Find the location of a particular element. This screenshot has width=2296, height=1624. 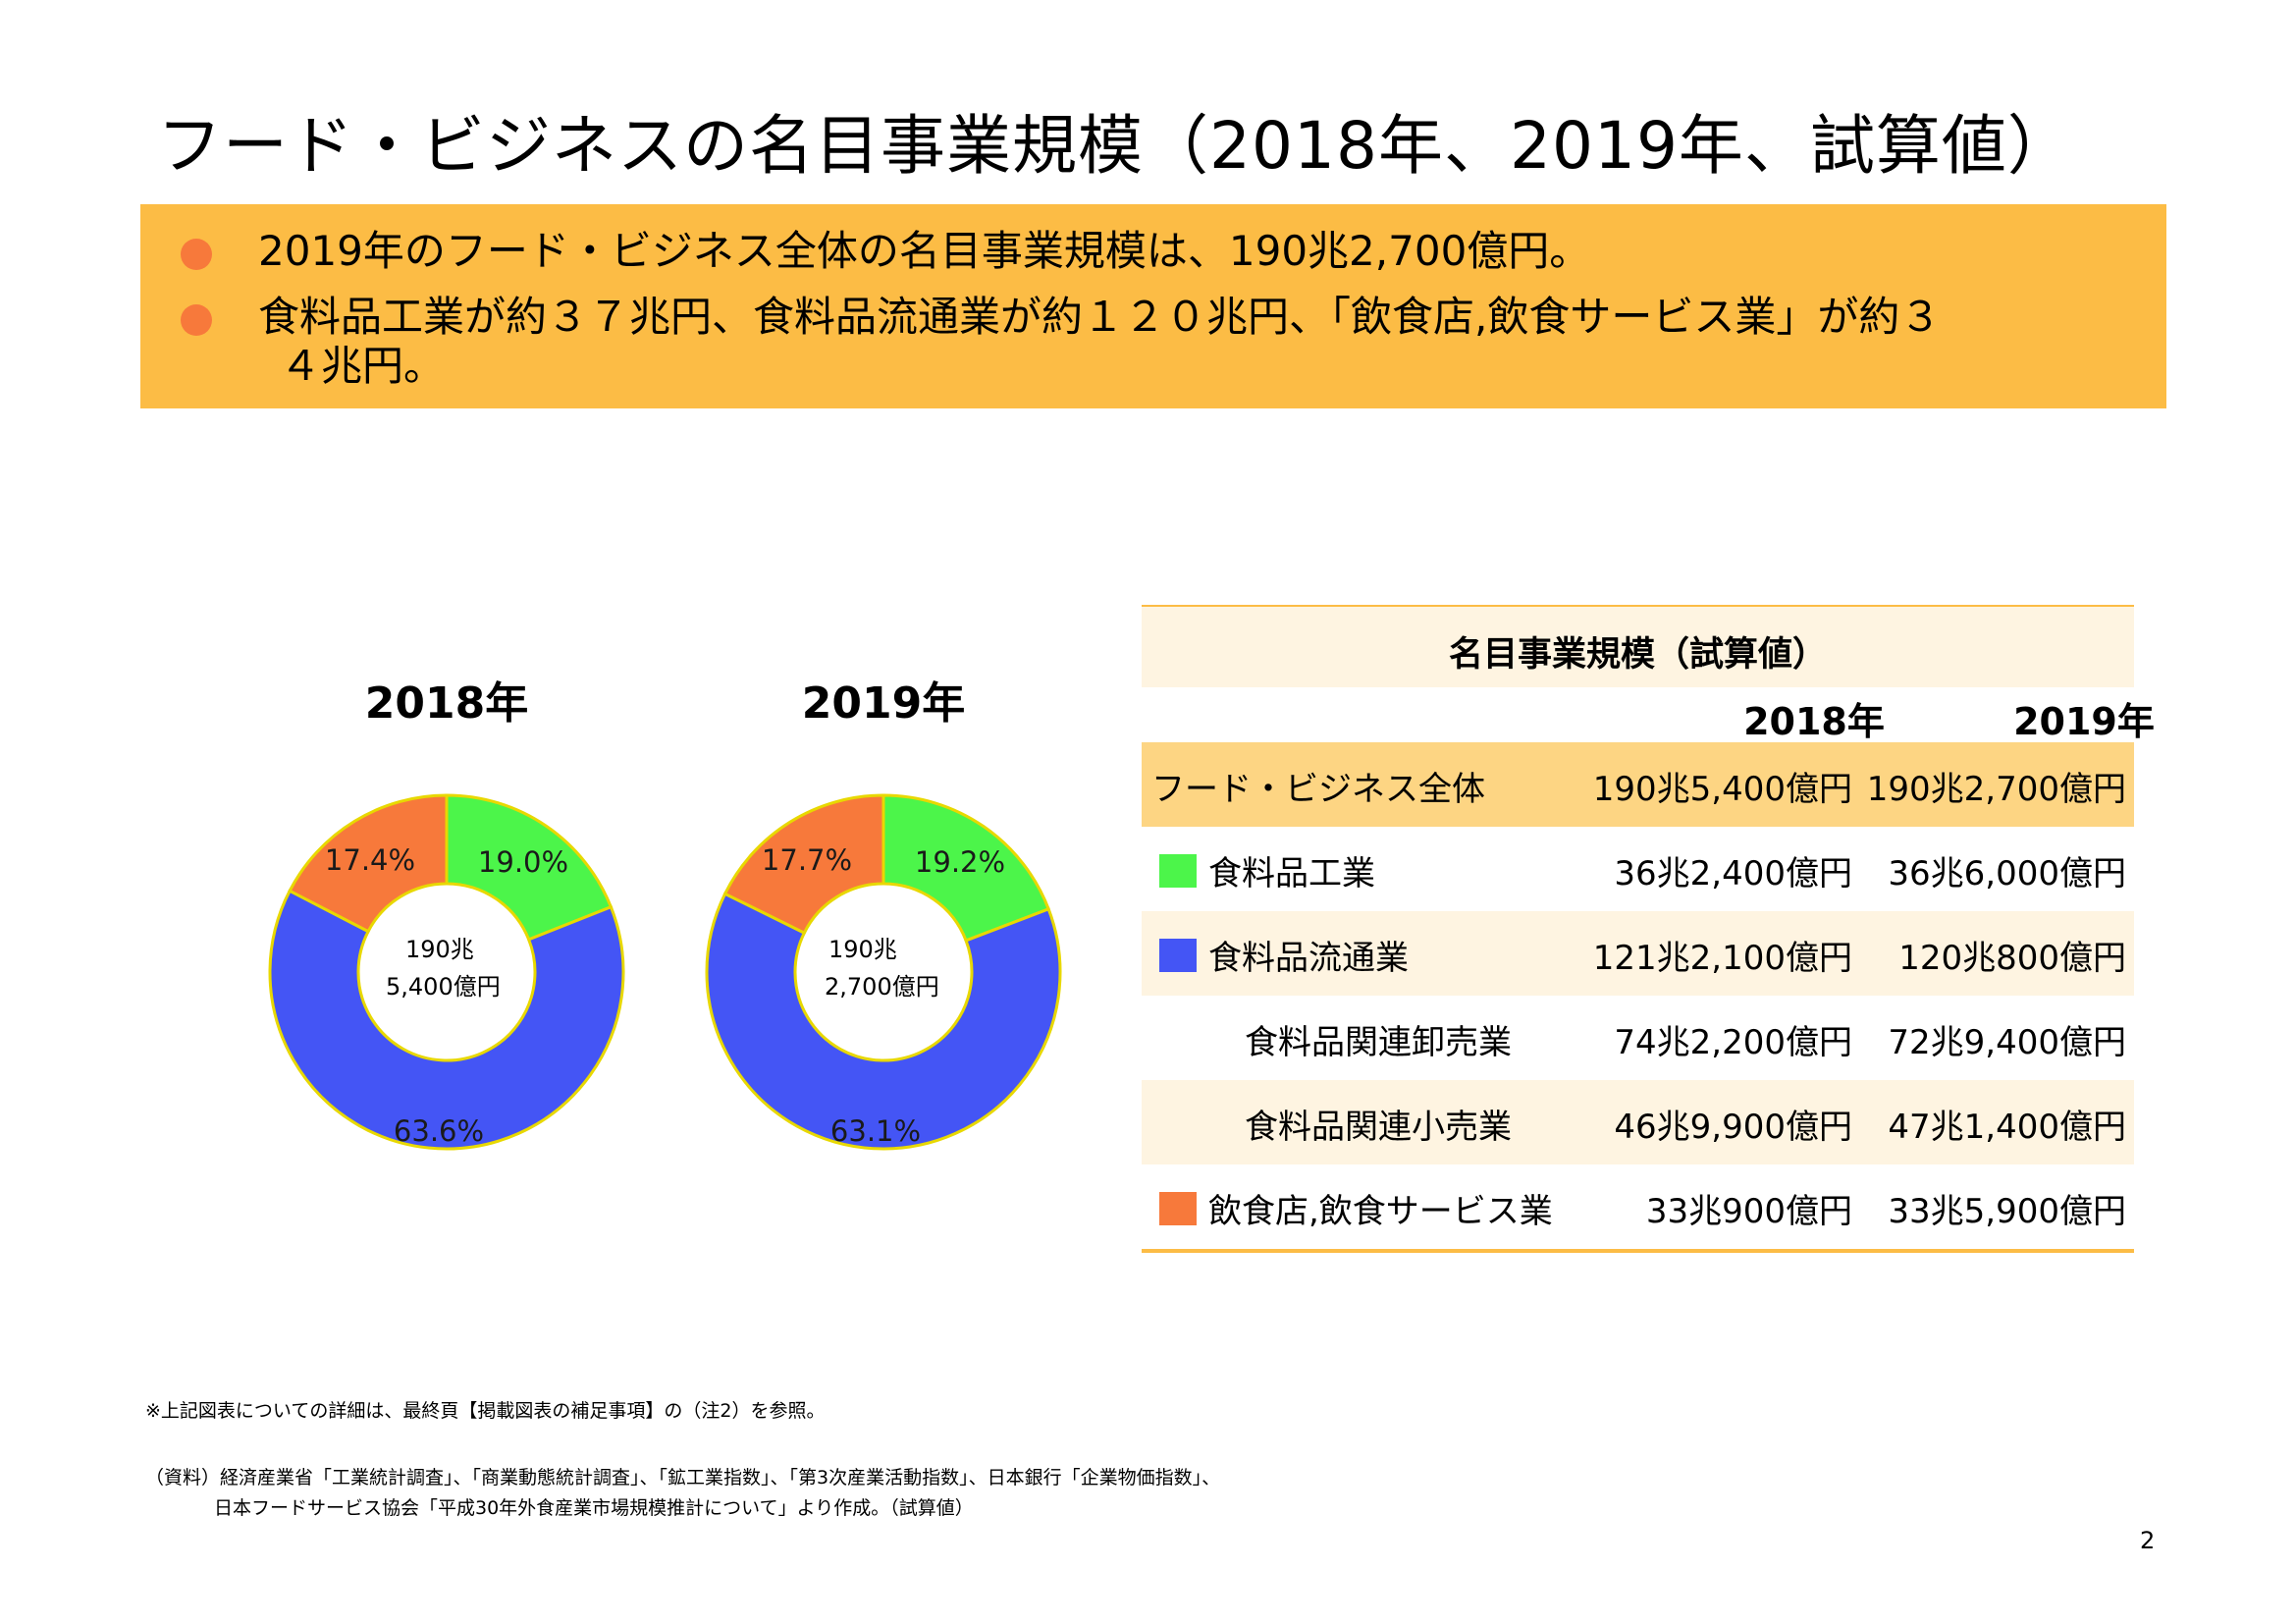

center-label: 190兆 5,400億円 is located at coordinates (443, 968).